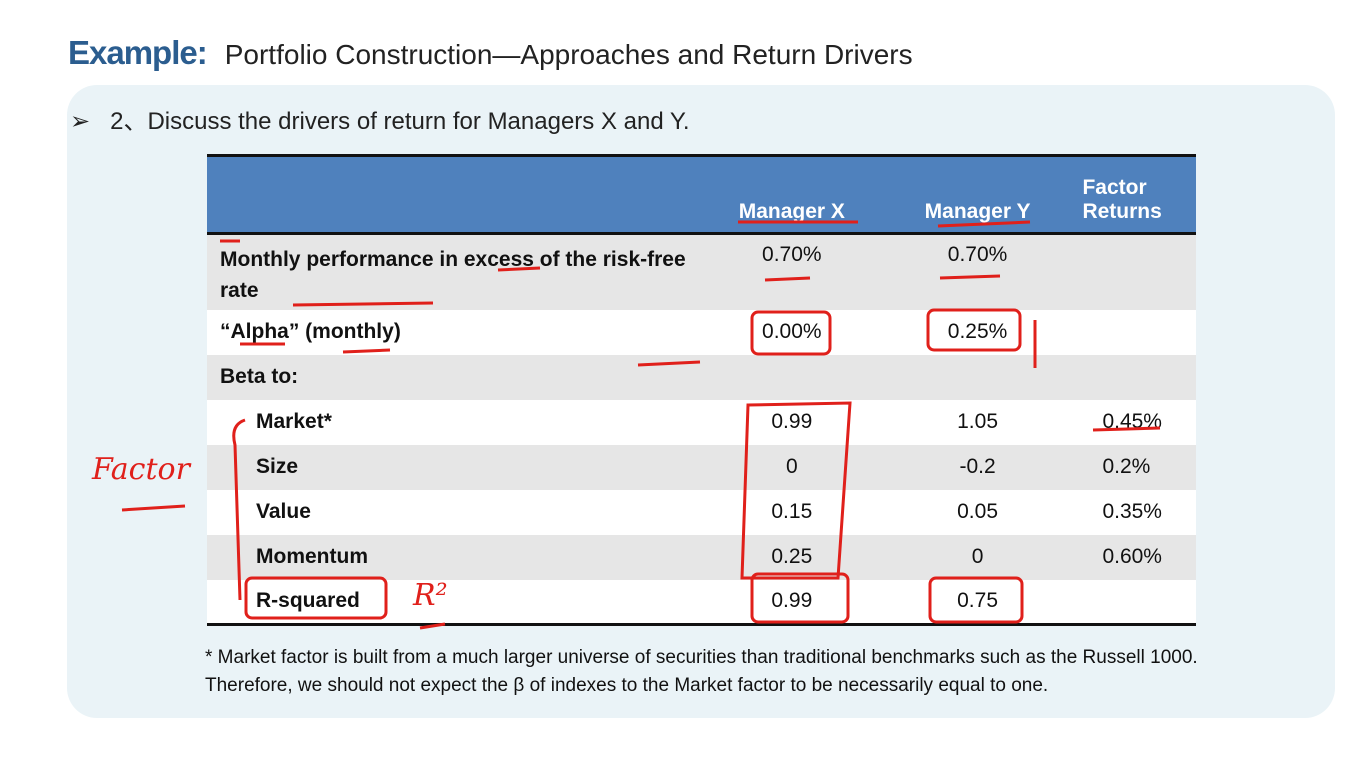 Image resolution: width=1366 pixels, height=768 pixels. What do you see at coordinates (138, 52) in the screenshot?
I see `title-label: Example:` at bounding box center [138, 52].